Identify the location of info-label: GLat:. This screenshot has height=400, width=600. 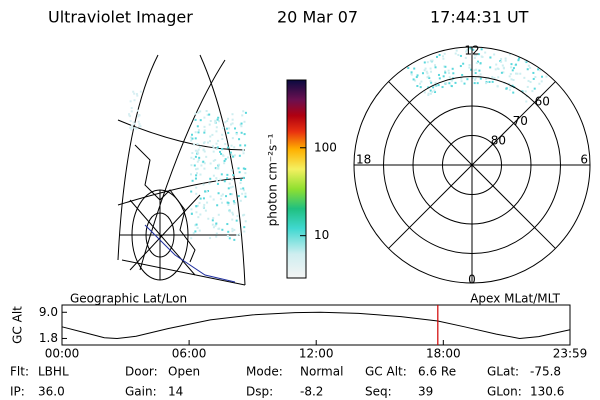
(503, 372).